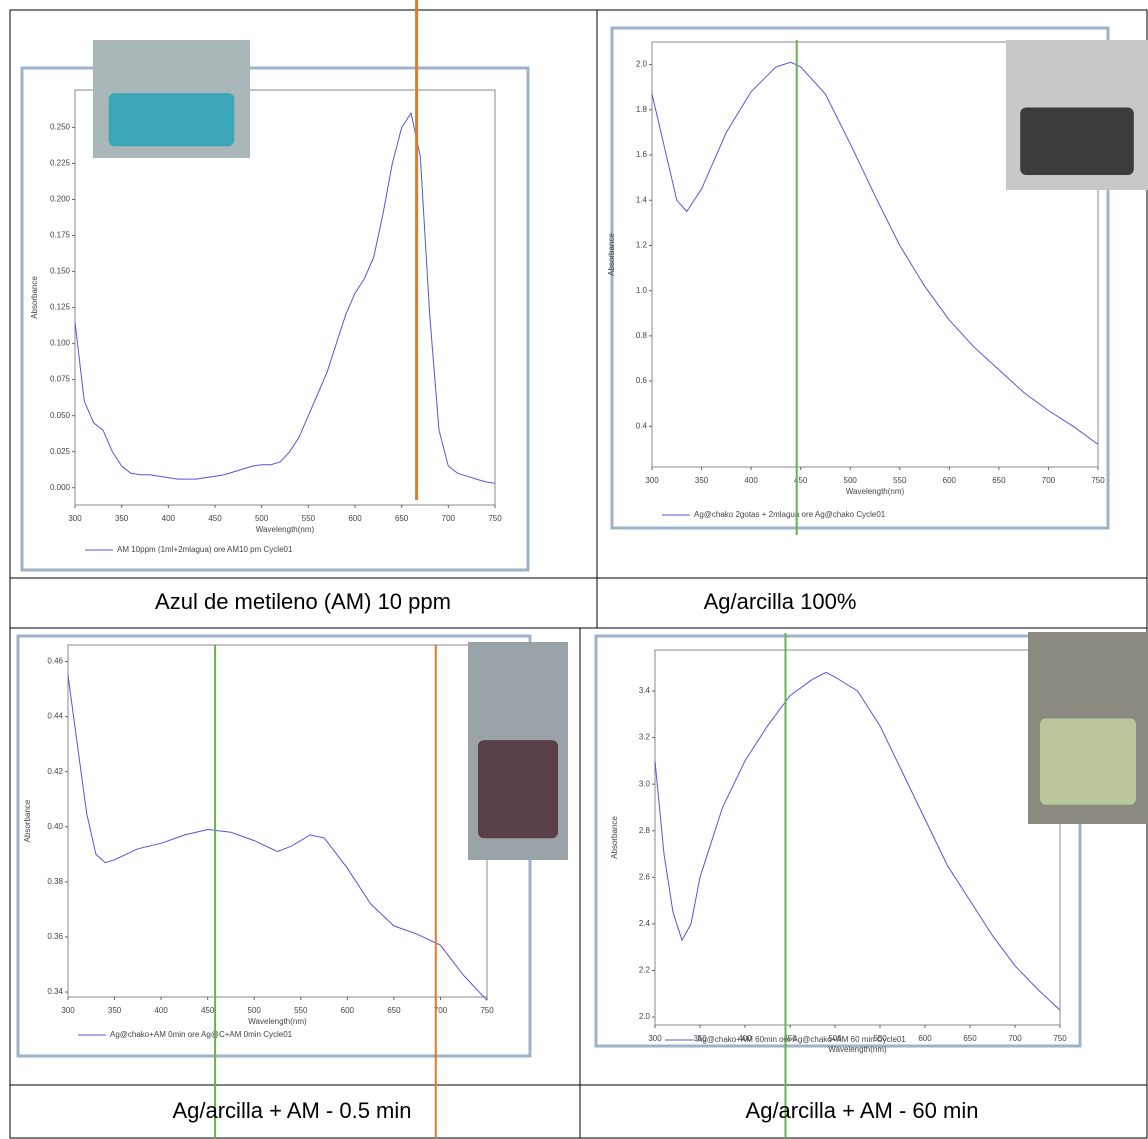  Describe the element at coordinates (291, 1110) in the screenshot. I see `caption: Ag/arcilla + AM - 0.5 min` at that location.